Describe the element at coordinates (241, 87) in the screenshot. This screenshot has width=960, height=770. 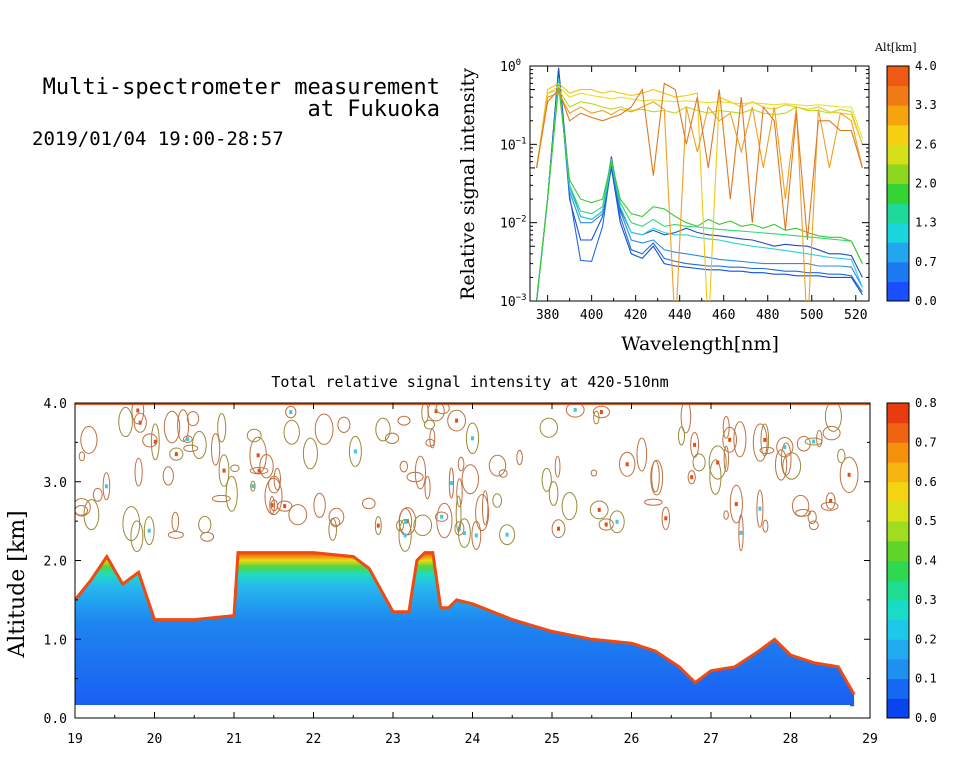
I see `title-line-1: Multi-spectrometer measurement` at that location.